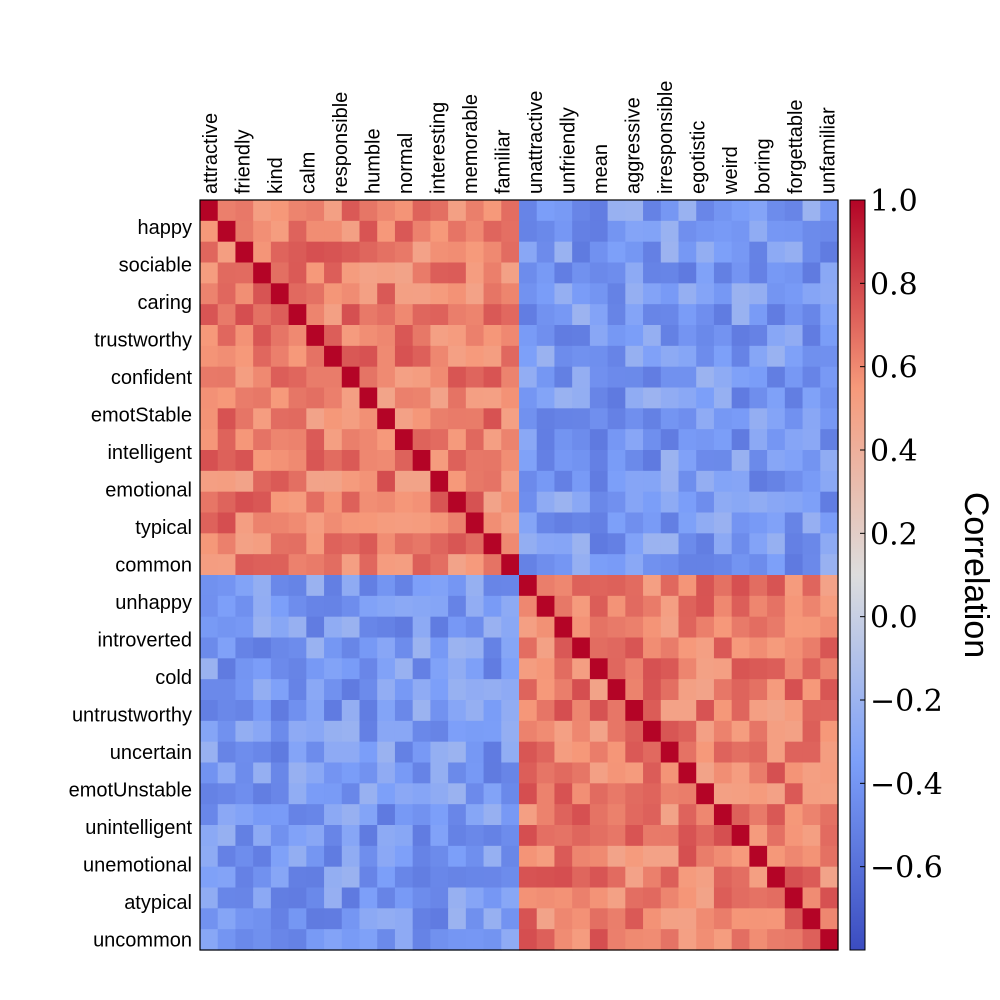 This screenshot has height=1000, width=1000. I want to click on colorbar-tick-label: −0.2, so click(906, 701).